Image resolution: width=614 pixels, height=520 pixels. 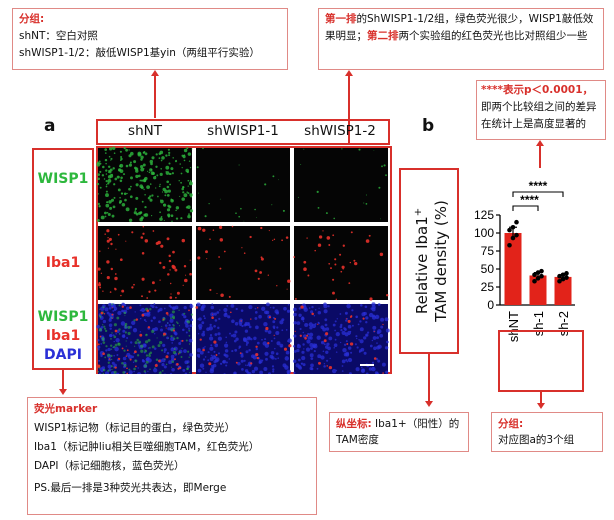 I want to click on significance-text: 即两个比较组之间的差异在统计上是高度显著的, so click(x=539, y=115).